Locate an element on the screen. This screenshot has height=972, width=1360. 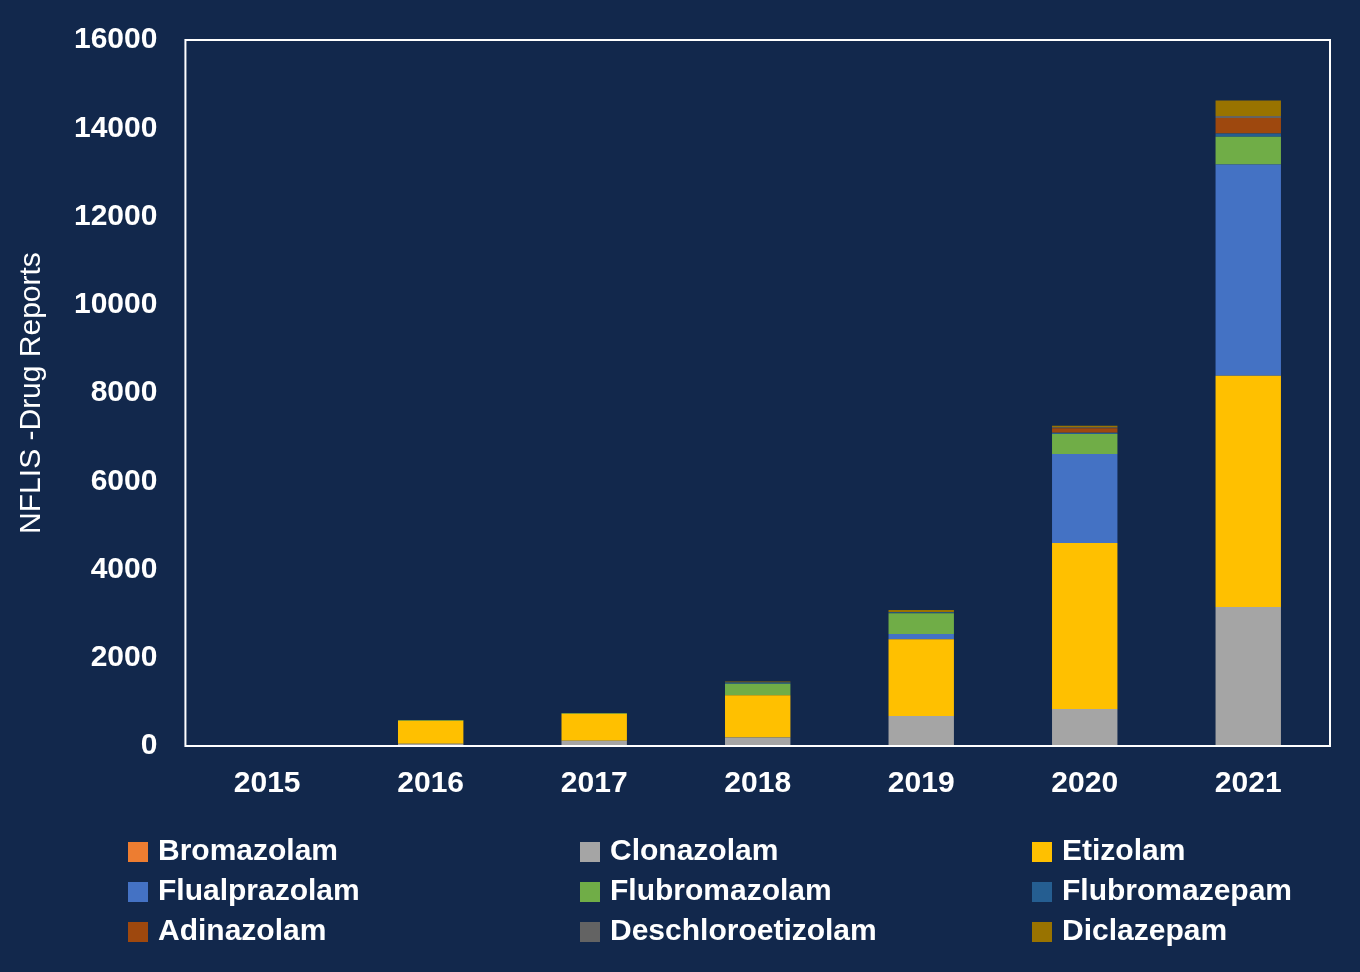
x-tick-label: 2020 is located at coordinates (1085, 782).